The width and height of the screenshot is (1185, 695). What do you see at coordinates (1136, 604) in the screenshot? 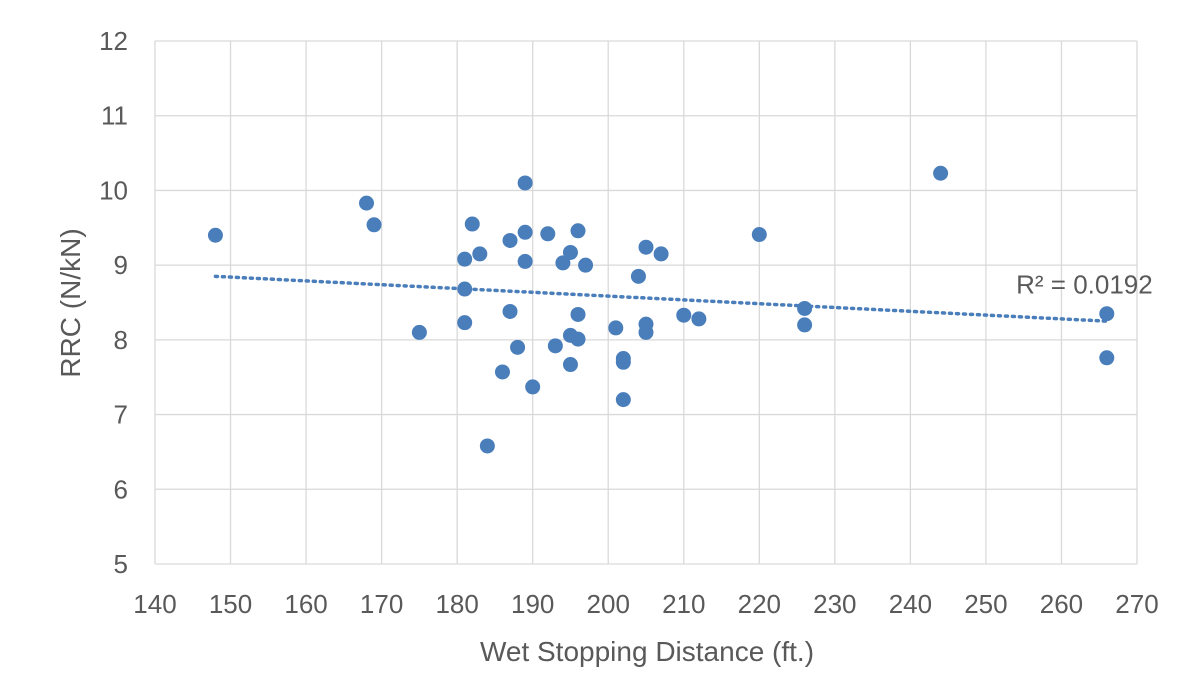
I see `x-tick-label: 270` at bounding box center [1136, 604].